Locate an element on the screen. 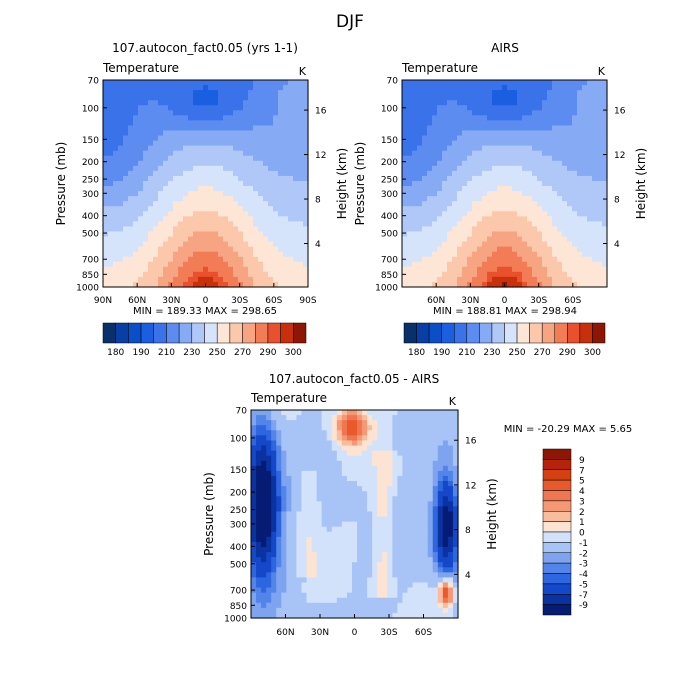 The image size is (700, 700). height-tick-label: 4 is located at coordinates (617, 245).